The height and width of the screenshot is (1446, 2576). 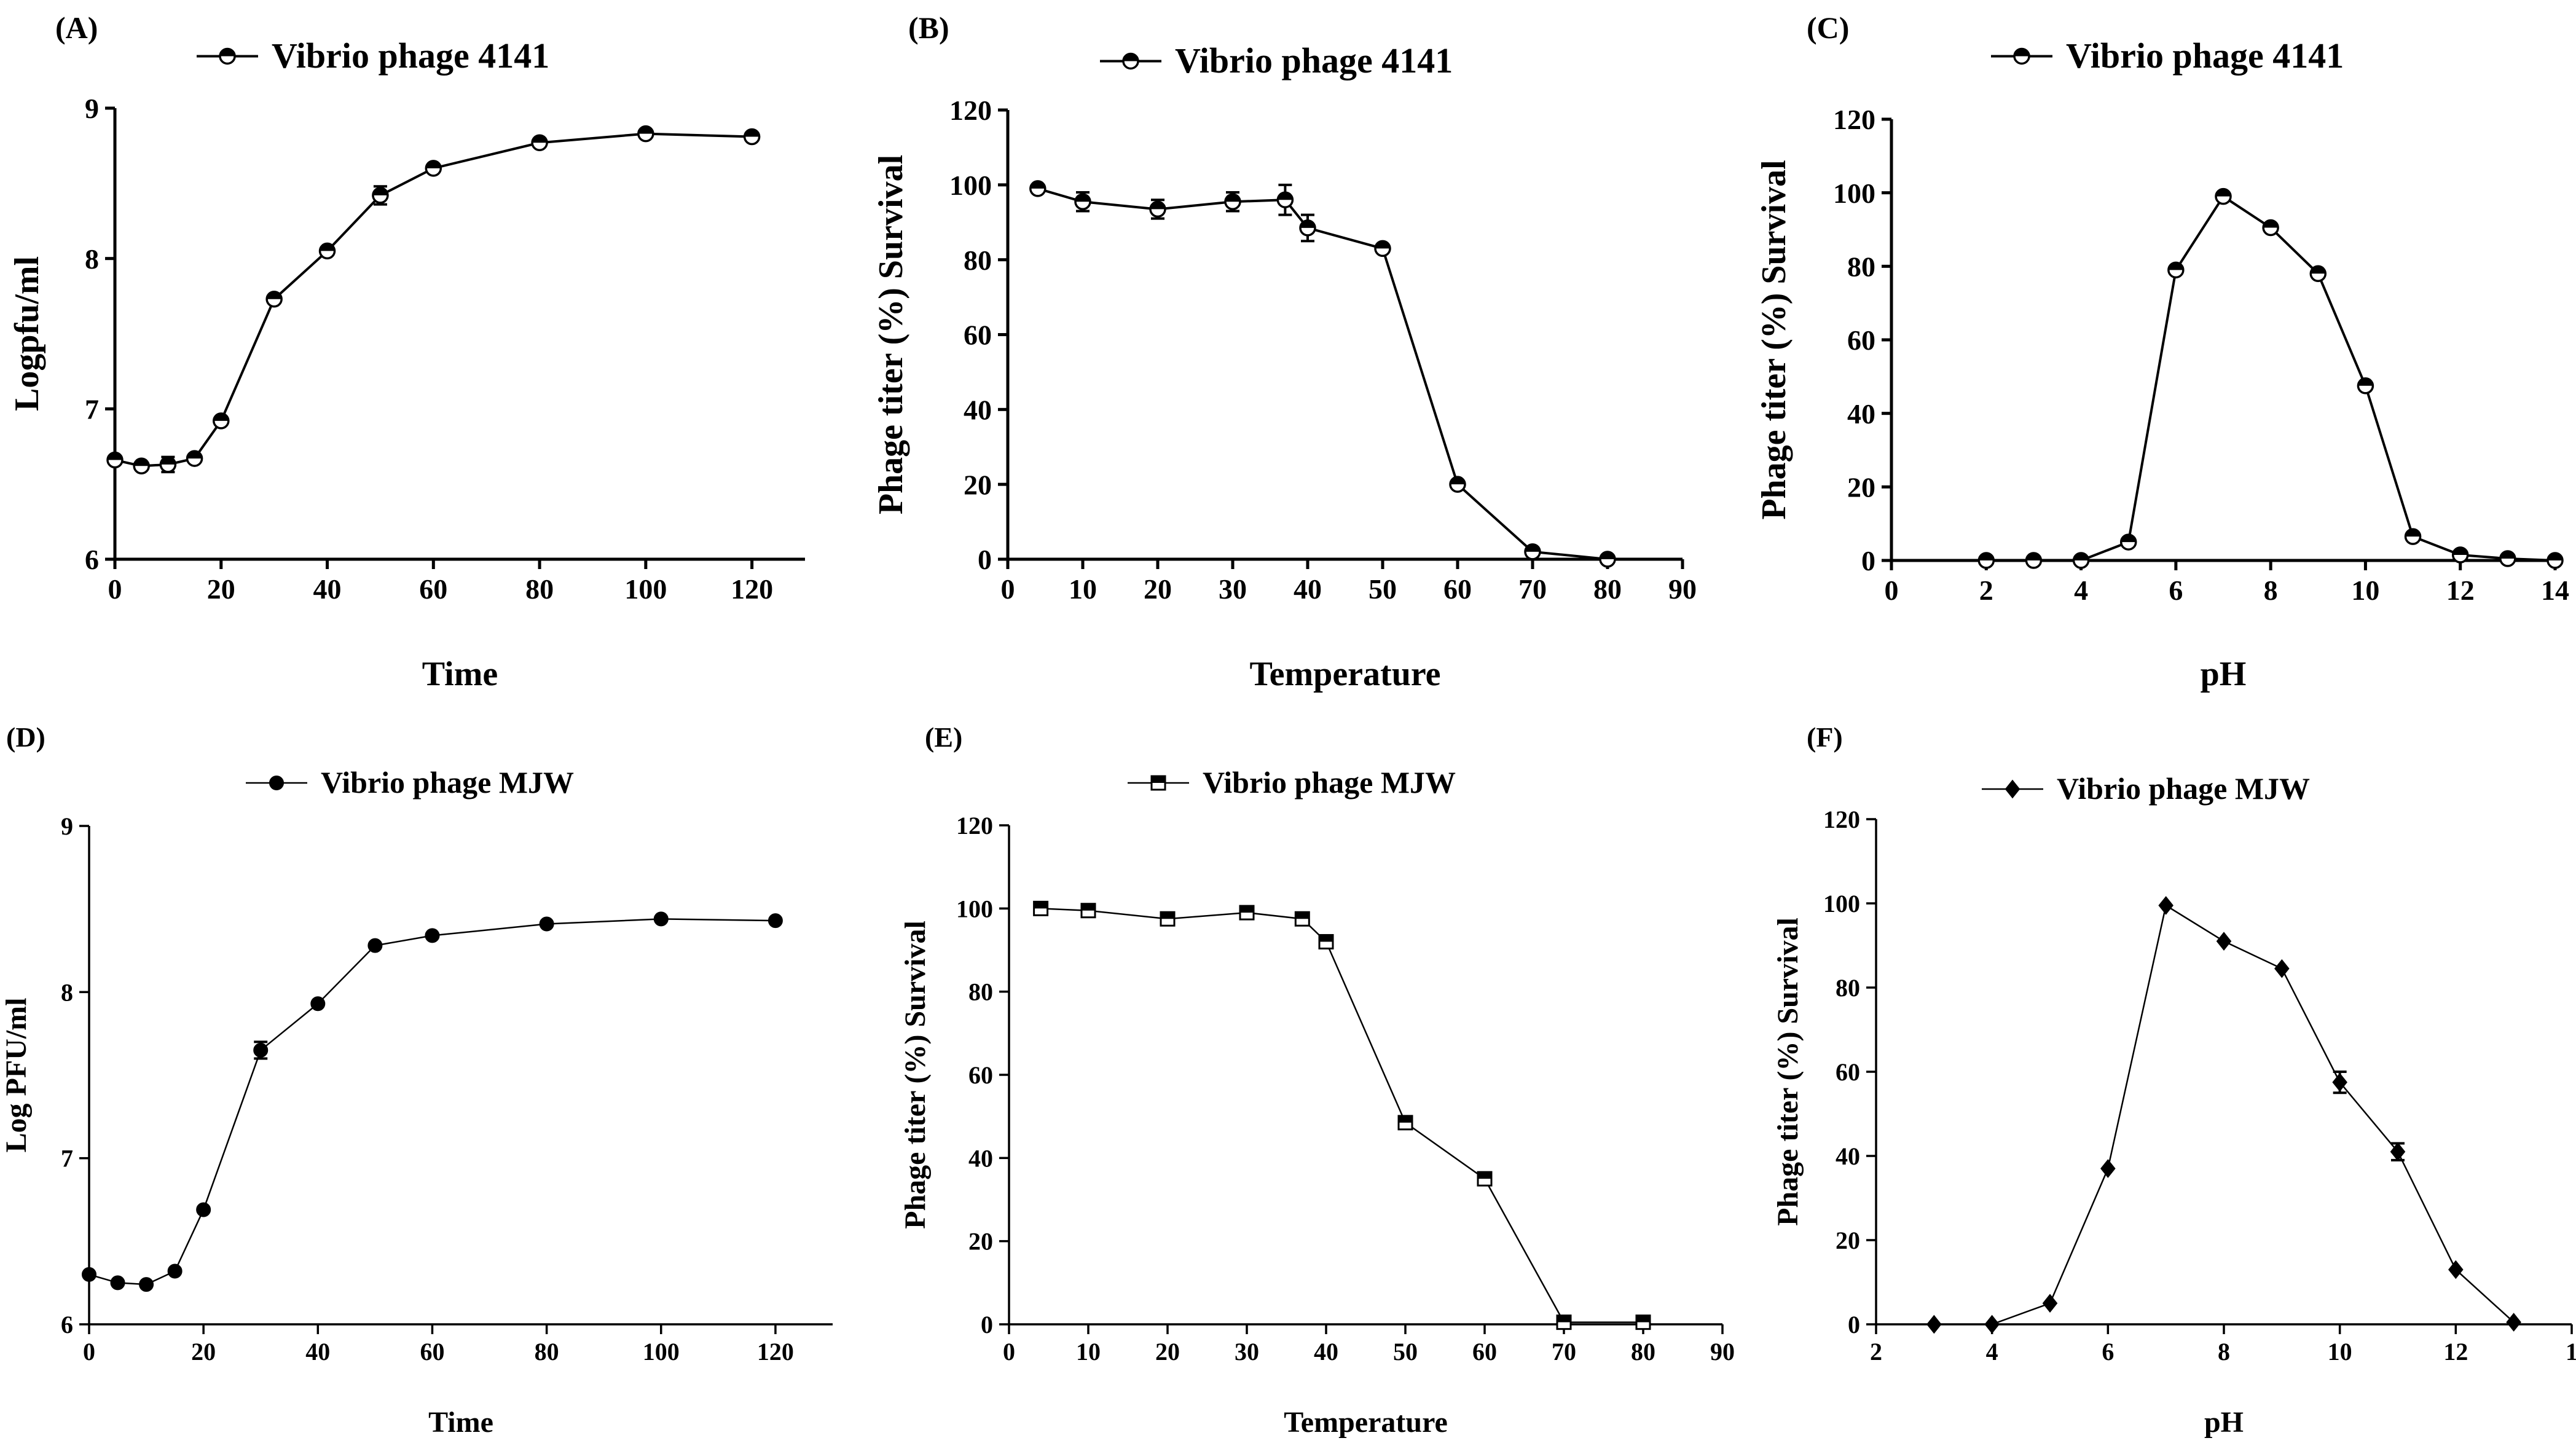 I want to click on panel-label: (C), so click(x=1828, y=27).